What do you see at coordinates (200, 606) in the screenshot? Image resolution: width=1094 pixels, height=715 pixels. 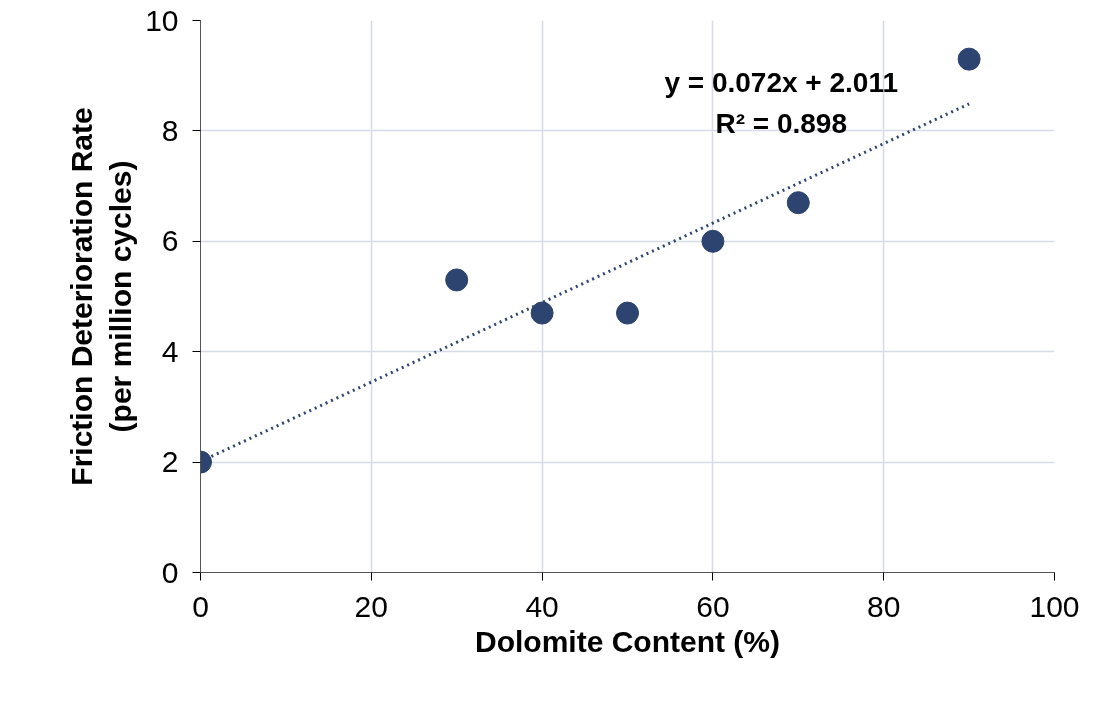 I see `x-tick-label: 0` at bounding box center [200, 606].